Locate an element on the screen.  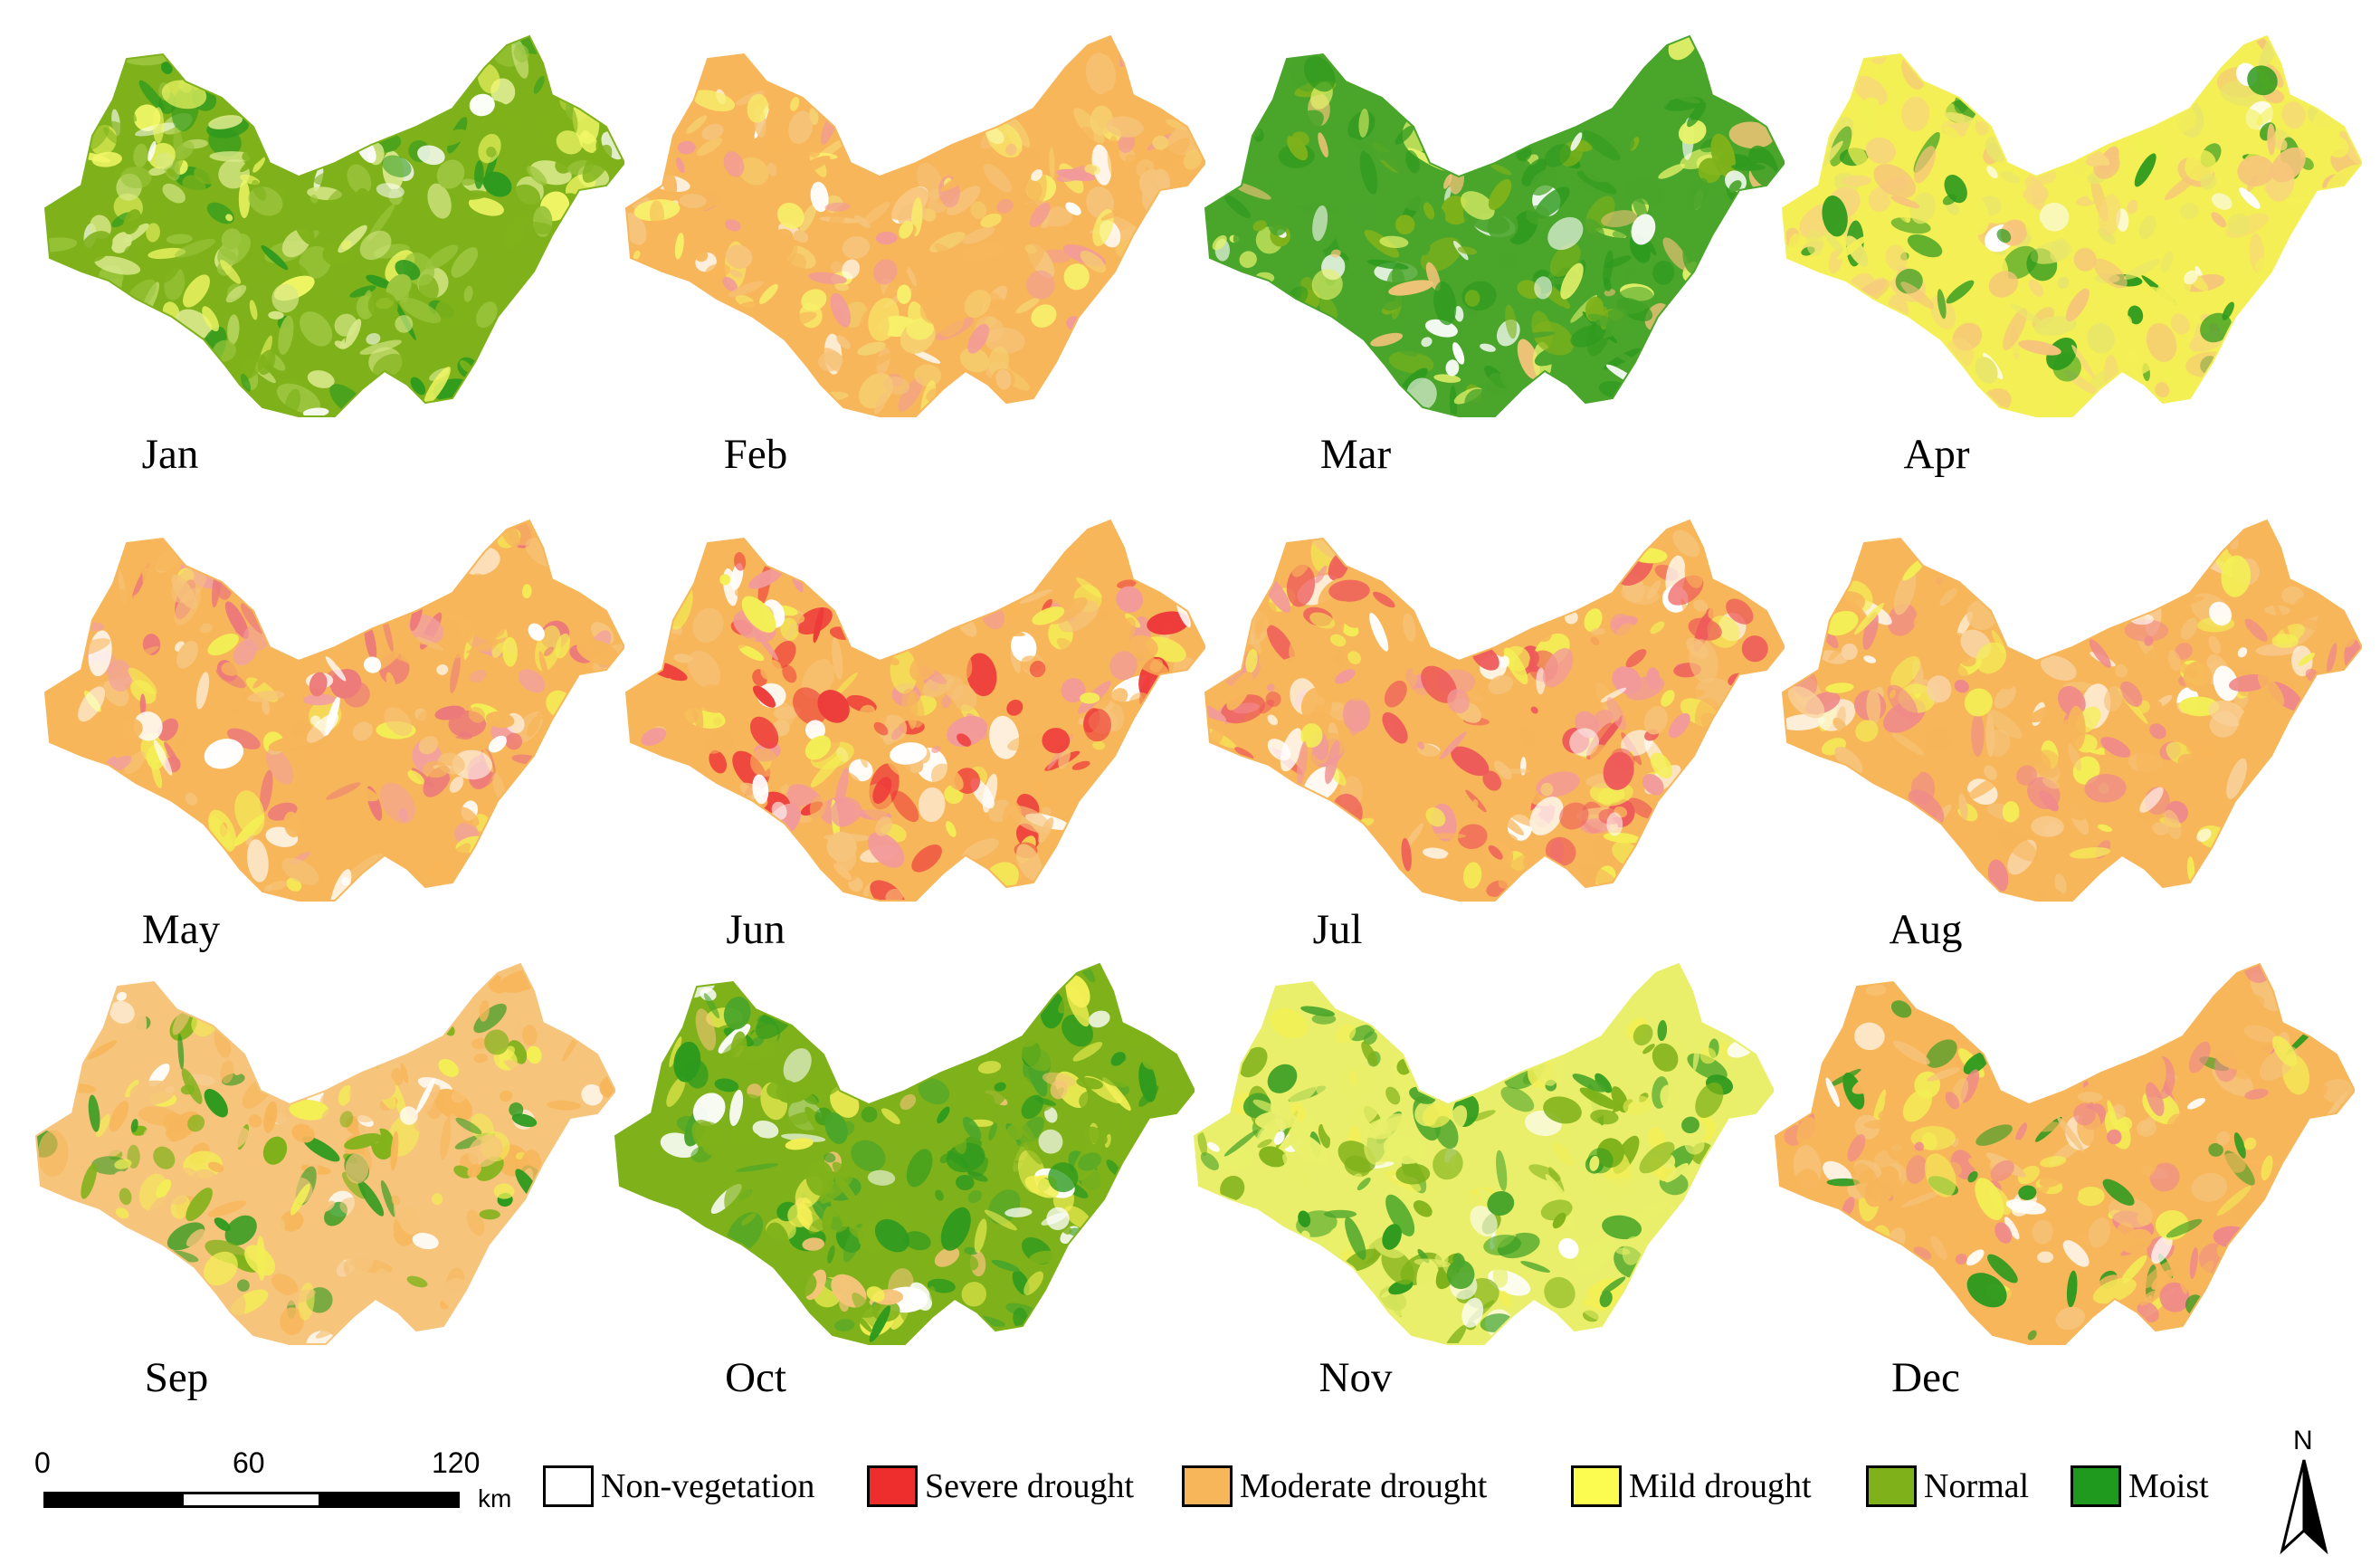
drought-map-jul is located at coordinates (1494, 710).